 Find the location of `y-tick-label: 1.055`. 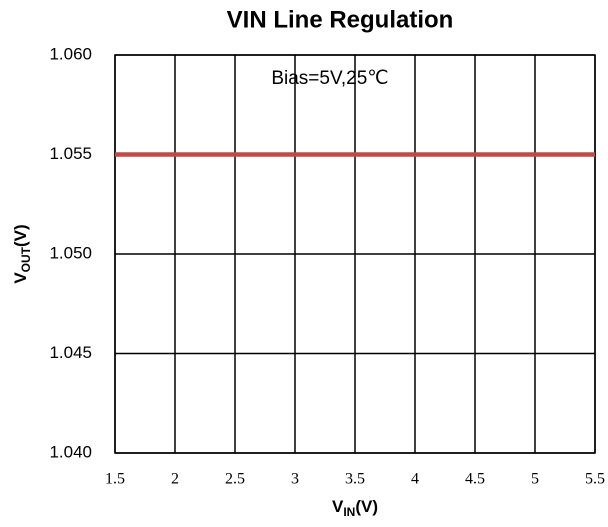

y-tick-label: 1.055 is located at coordinates (70, 153).